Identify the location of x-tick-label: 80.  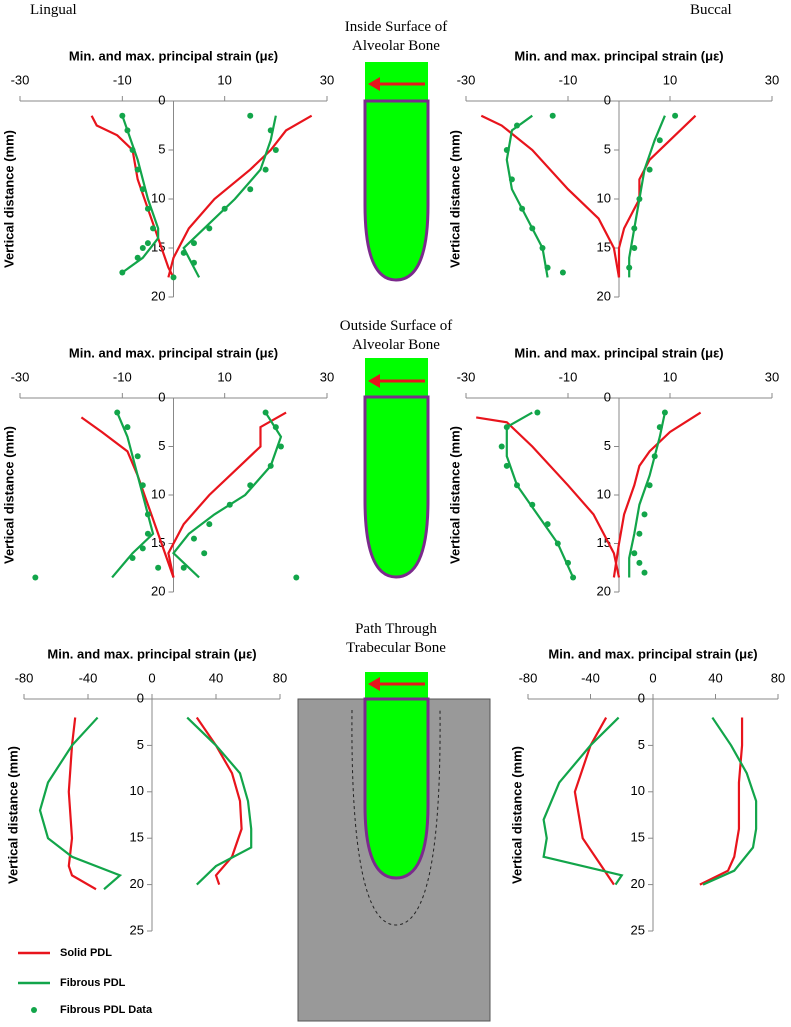
(778, 677).